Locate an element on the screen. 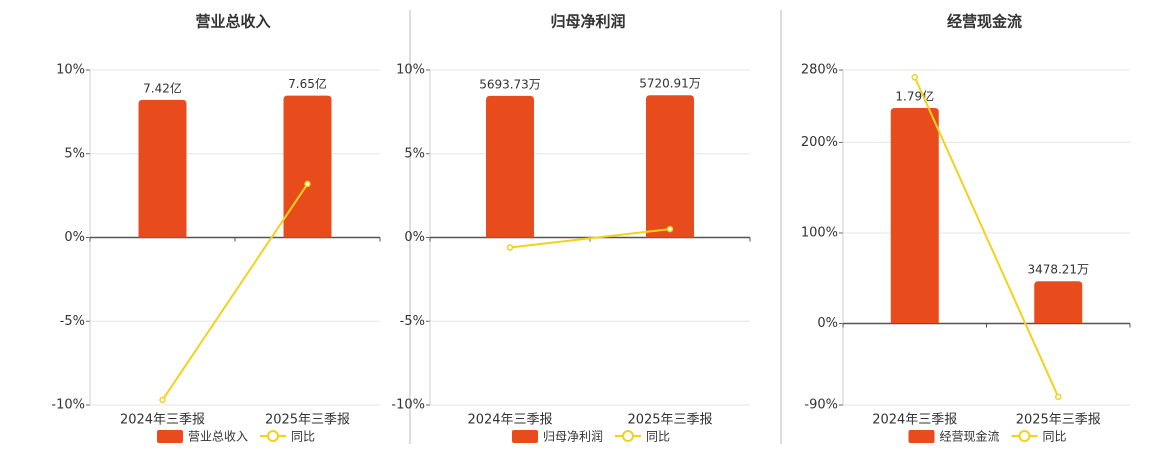 Image resolution: width=1160 pixels, height=454 pixels. bar-value-label: 7.65亿 is located at coordinates (307, 83).